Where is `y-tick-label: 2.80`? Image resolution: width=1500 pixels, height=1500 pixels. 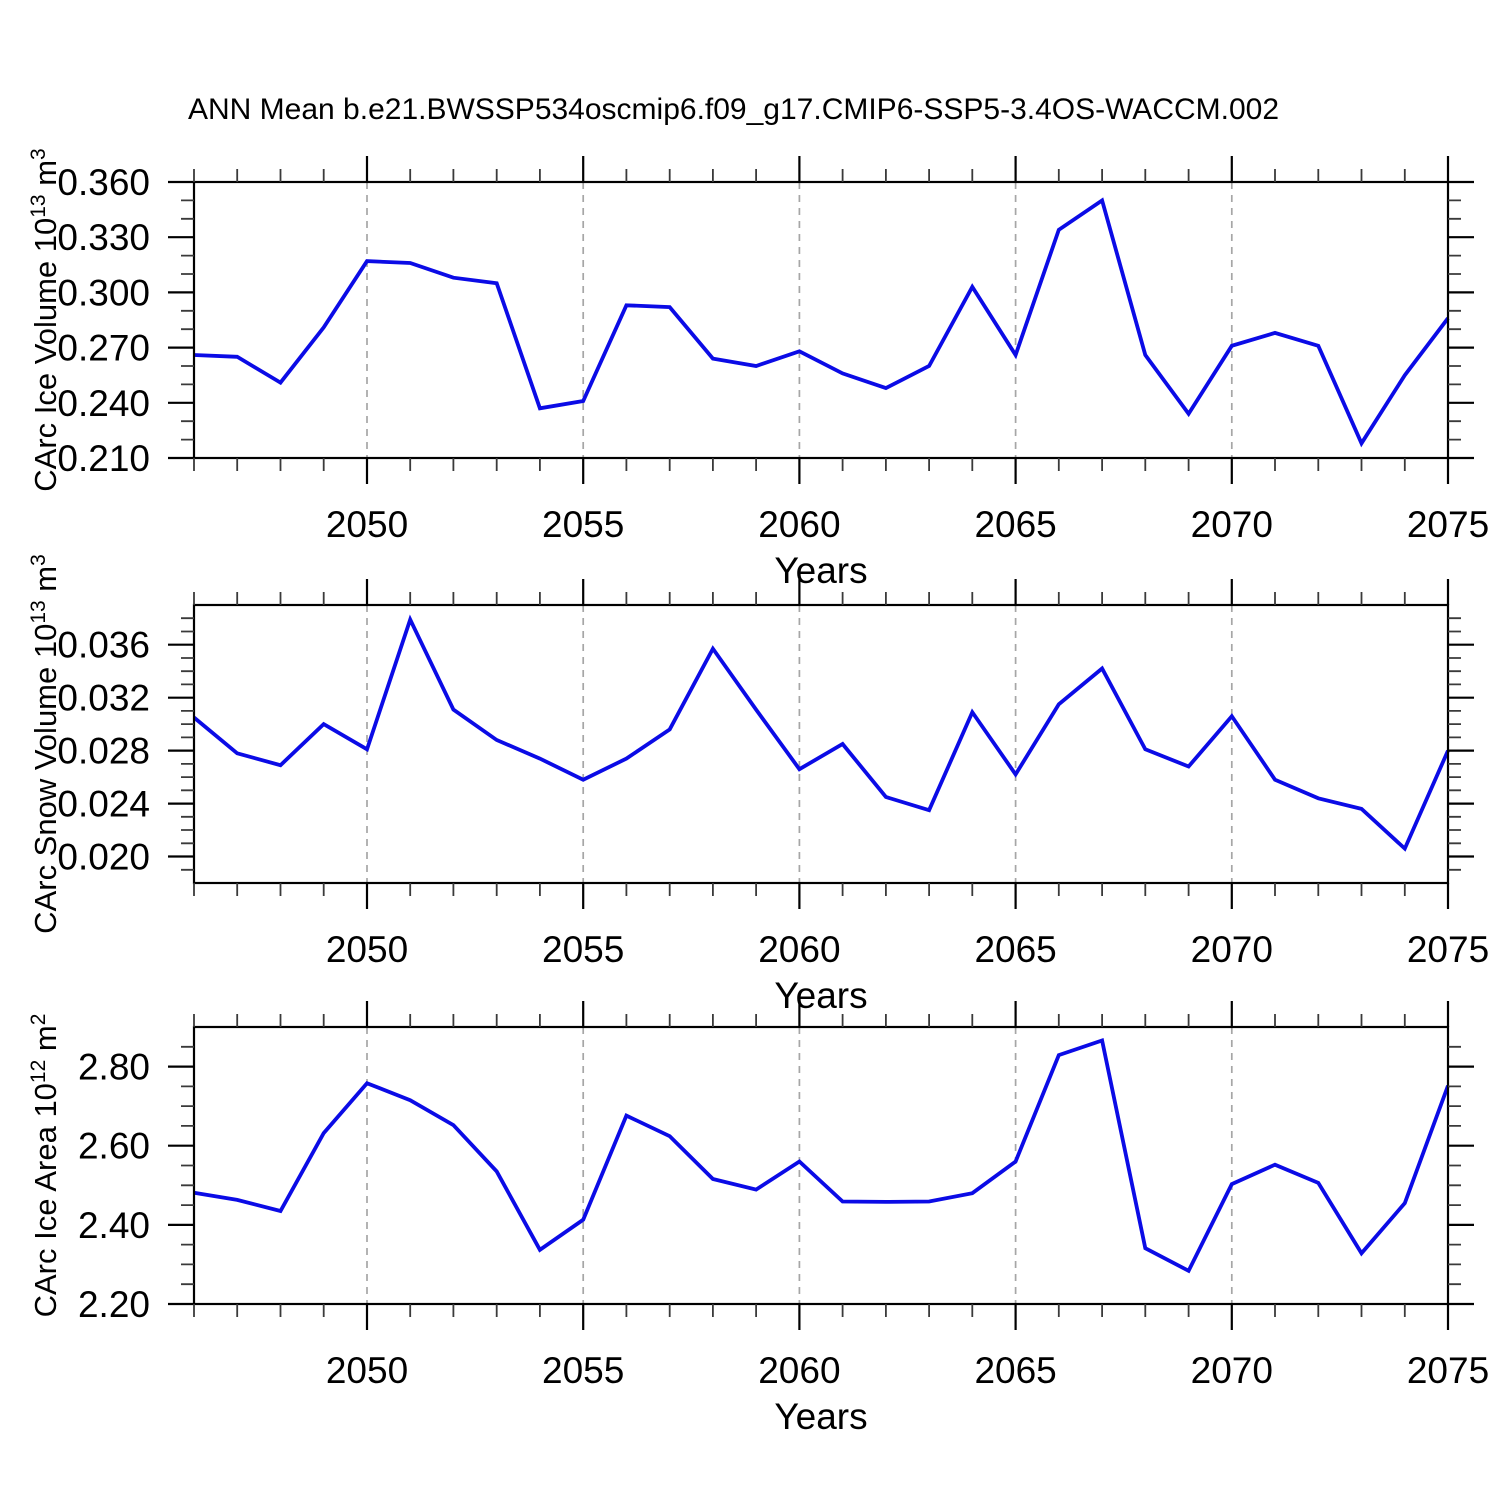
y-tick-label: 2.80 is located at coordinates (114, 1067).